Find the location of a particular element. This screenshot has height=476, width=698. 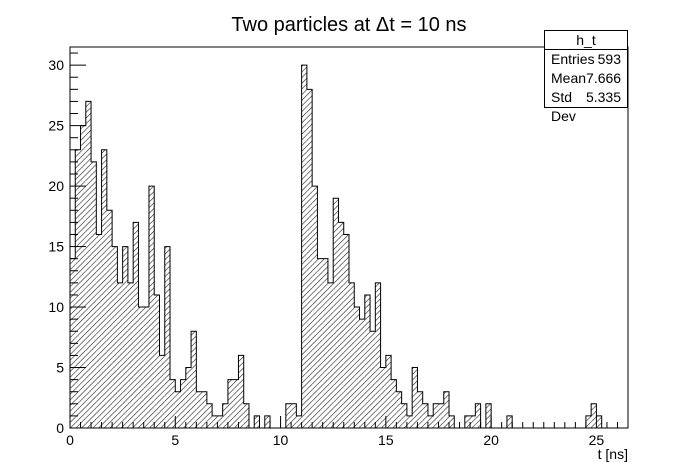

y-tick-label: 5 is located at coordinates (60, 368).